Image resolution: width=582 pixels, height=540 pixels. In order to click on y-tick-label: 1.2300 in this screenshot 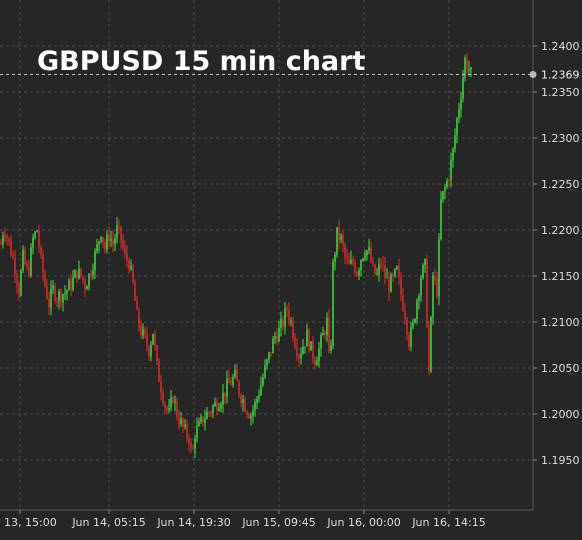, I will do `click(560, 138)`.